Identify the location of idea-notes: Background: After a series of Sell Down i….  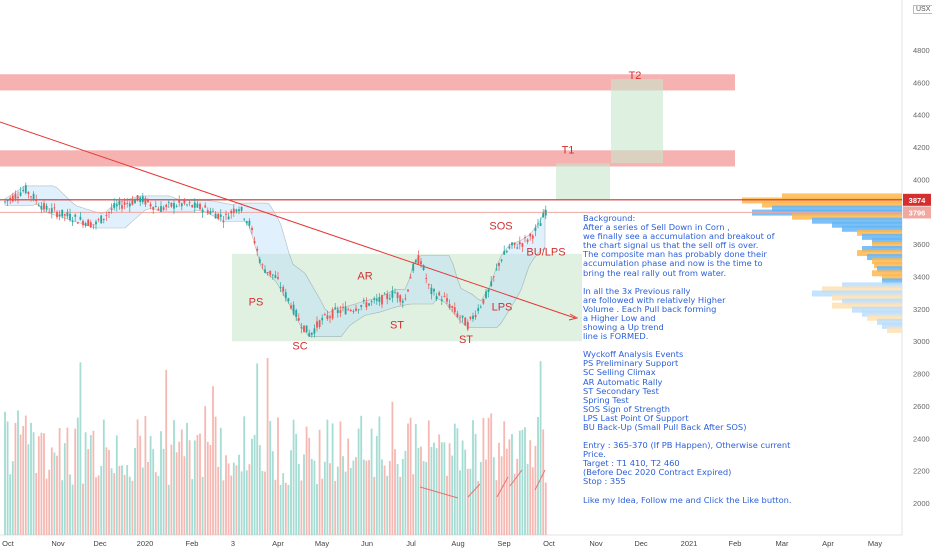
(690, 359).